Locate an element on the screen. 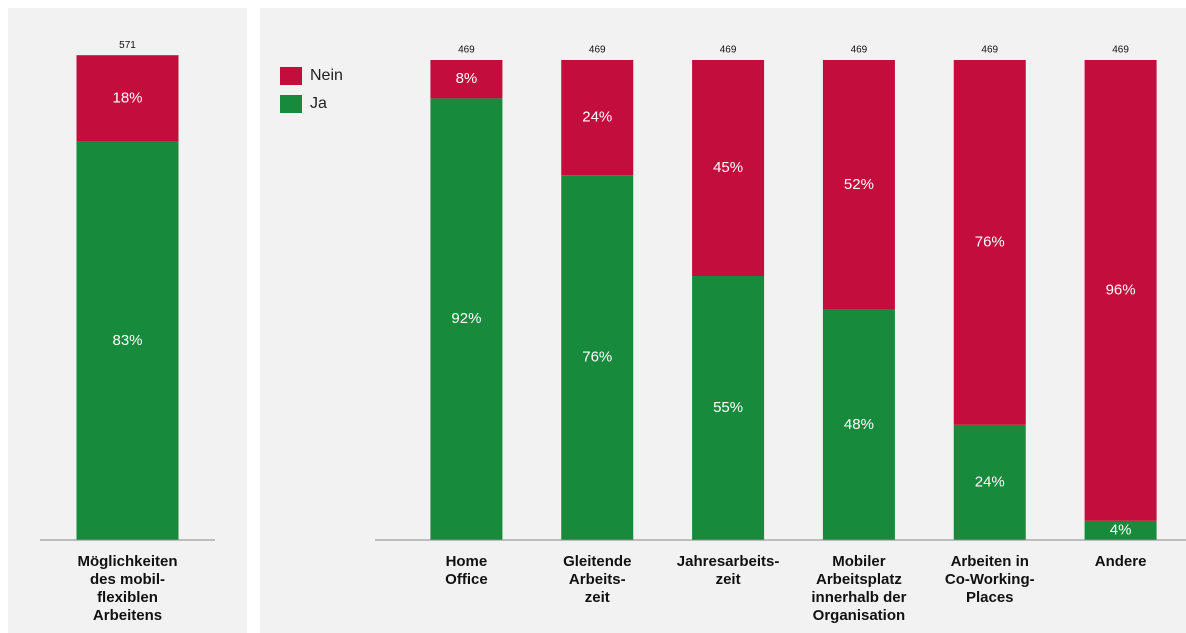 The height and width of the screenshot is (633, 1186). category-line: Arbeits- is located at coordinates (597, 579).